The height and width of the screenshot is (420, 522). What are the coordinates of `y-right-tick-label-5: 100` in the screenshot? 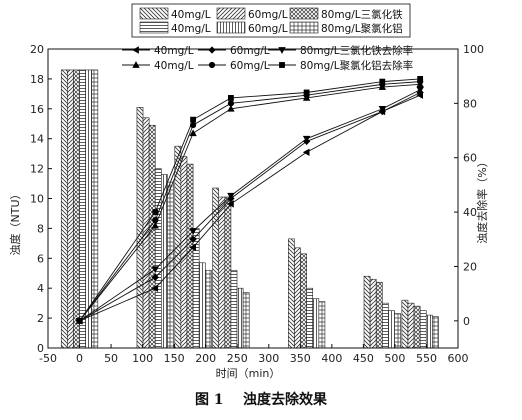 It's located at (473, 49).